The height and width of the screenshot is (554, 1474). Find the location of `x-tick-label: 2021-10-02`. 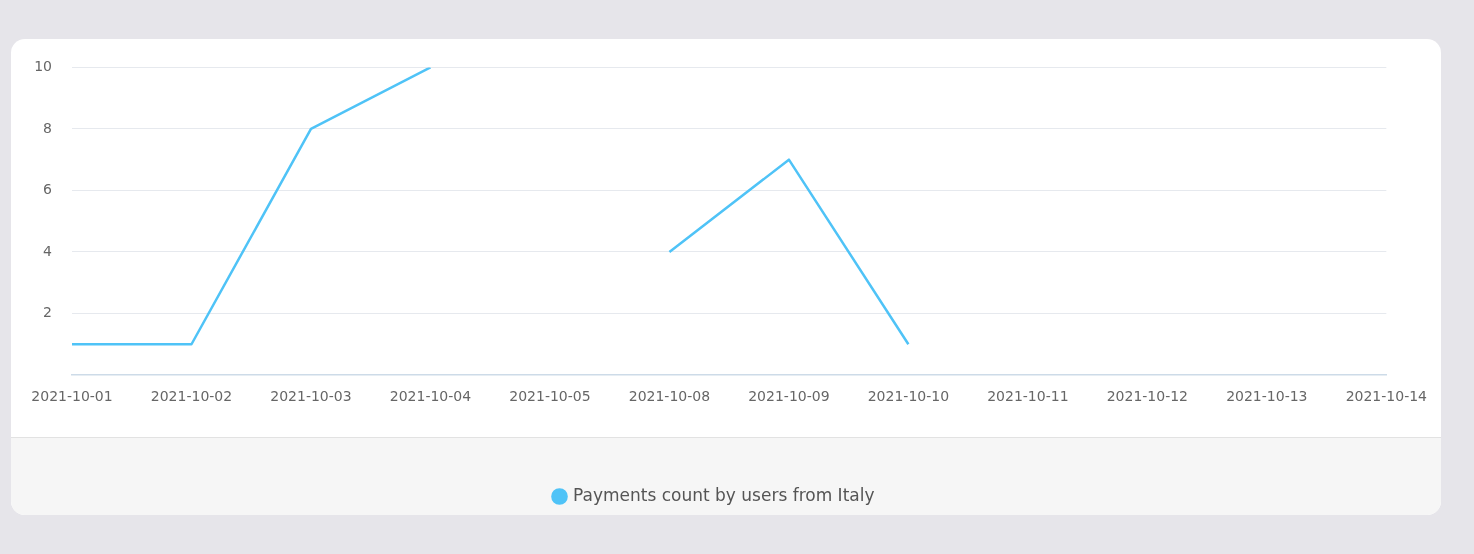

x-tick-label: 2021-10-02 is located at coordinates (191, 396).